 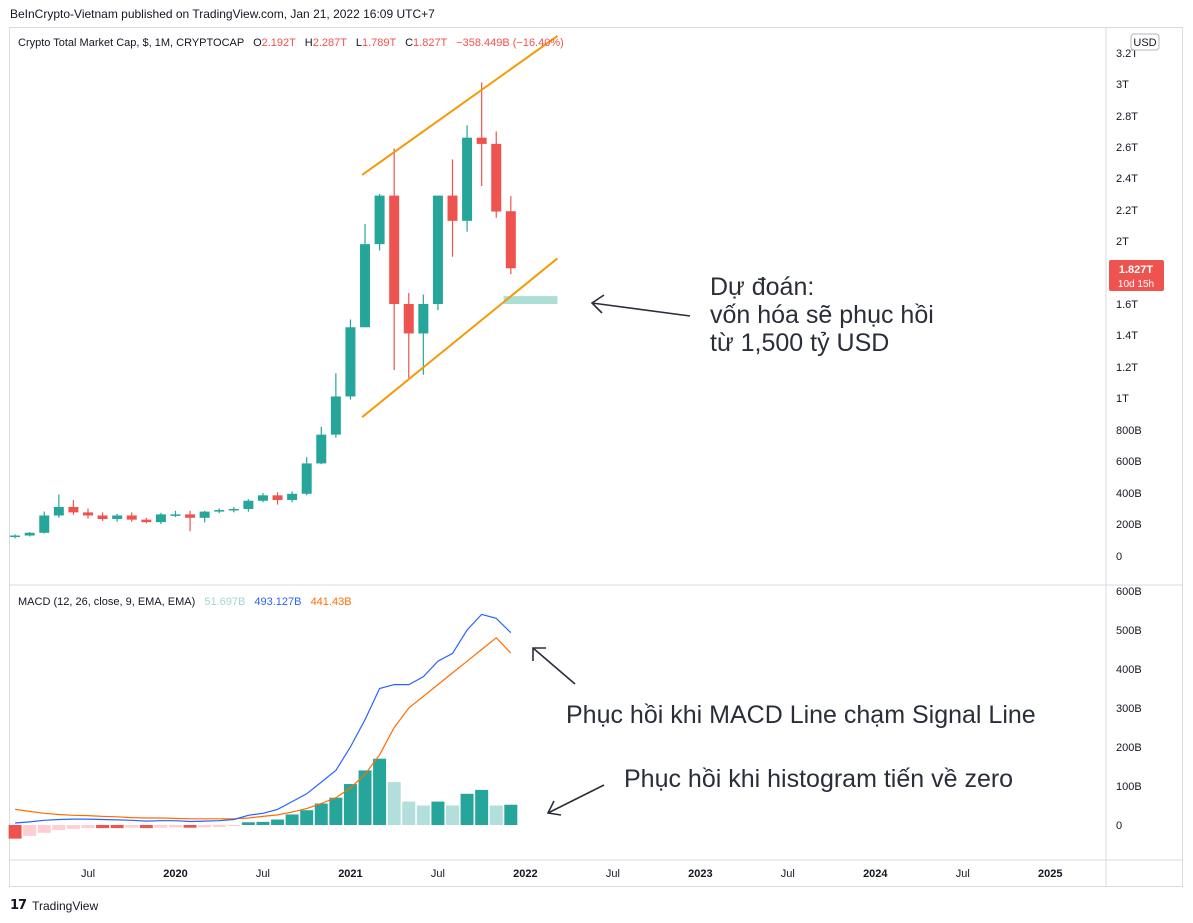 What do you see at coordinates (1122, 242) in the screenshot?
I see `price-tick-9: 2T` at bounding box center [1122, 242].